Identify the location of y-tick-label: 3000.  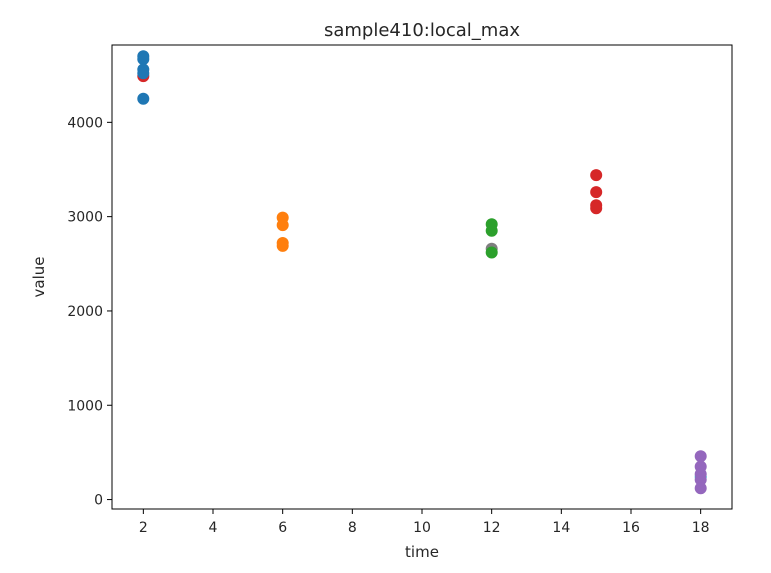
(85, 218).